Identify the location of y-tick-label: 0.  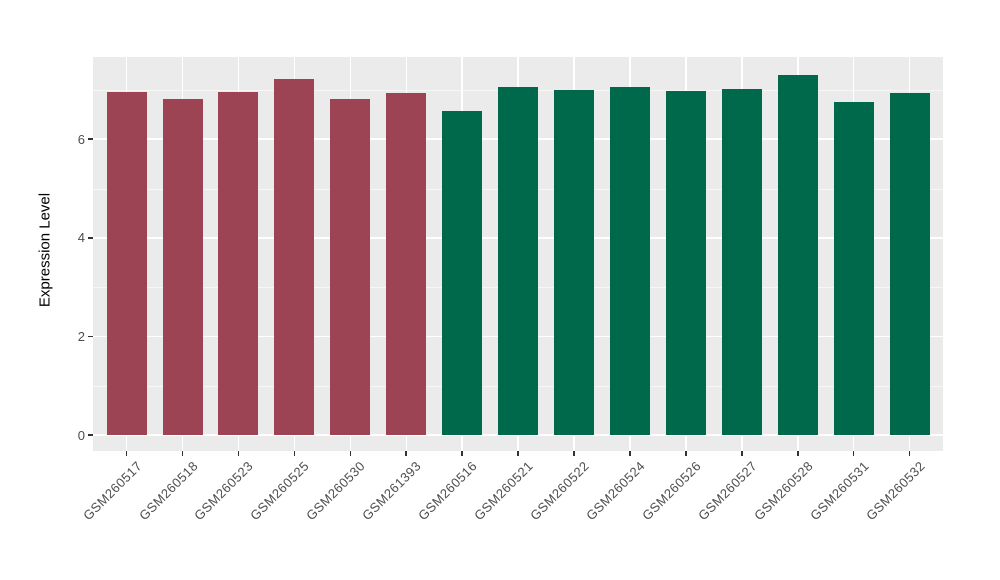
(81, 435).